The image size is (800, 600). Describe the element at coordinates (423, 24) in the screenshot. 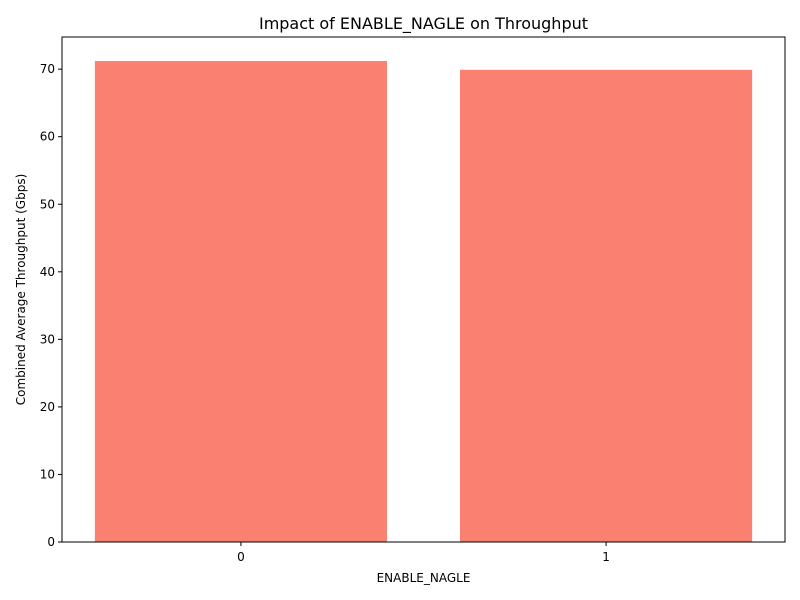

I see `chart-title: Impact of ENABLE_NAGLE on Throughput` at that location.